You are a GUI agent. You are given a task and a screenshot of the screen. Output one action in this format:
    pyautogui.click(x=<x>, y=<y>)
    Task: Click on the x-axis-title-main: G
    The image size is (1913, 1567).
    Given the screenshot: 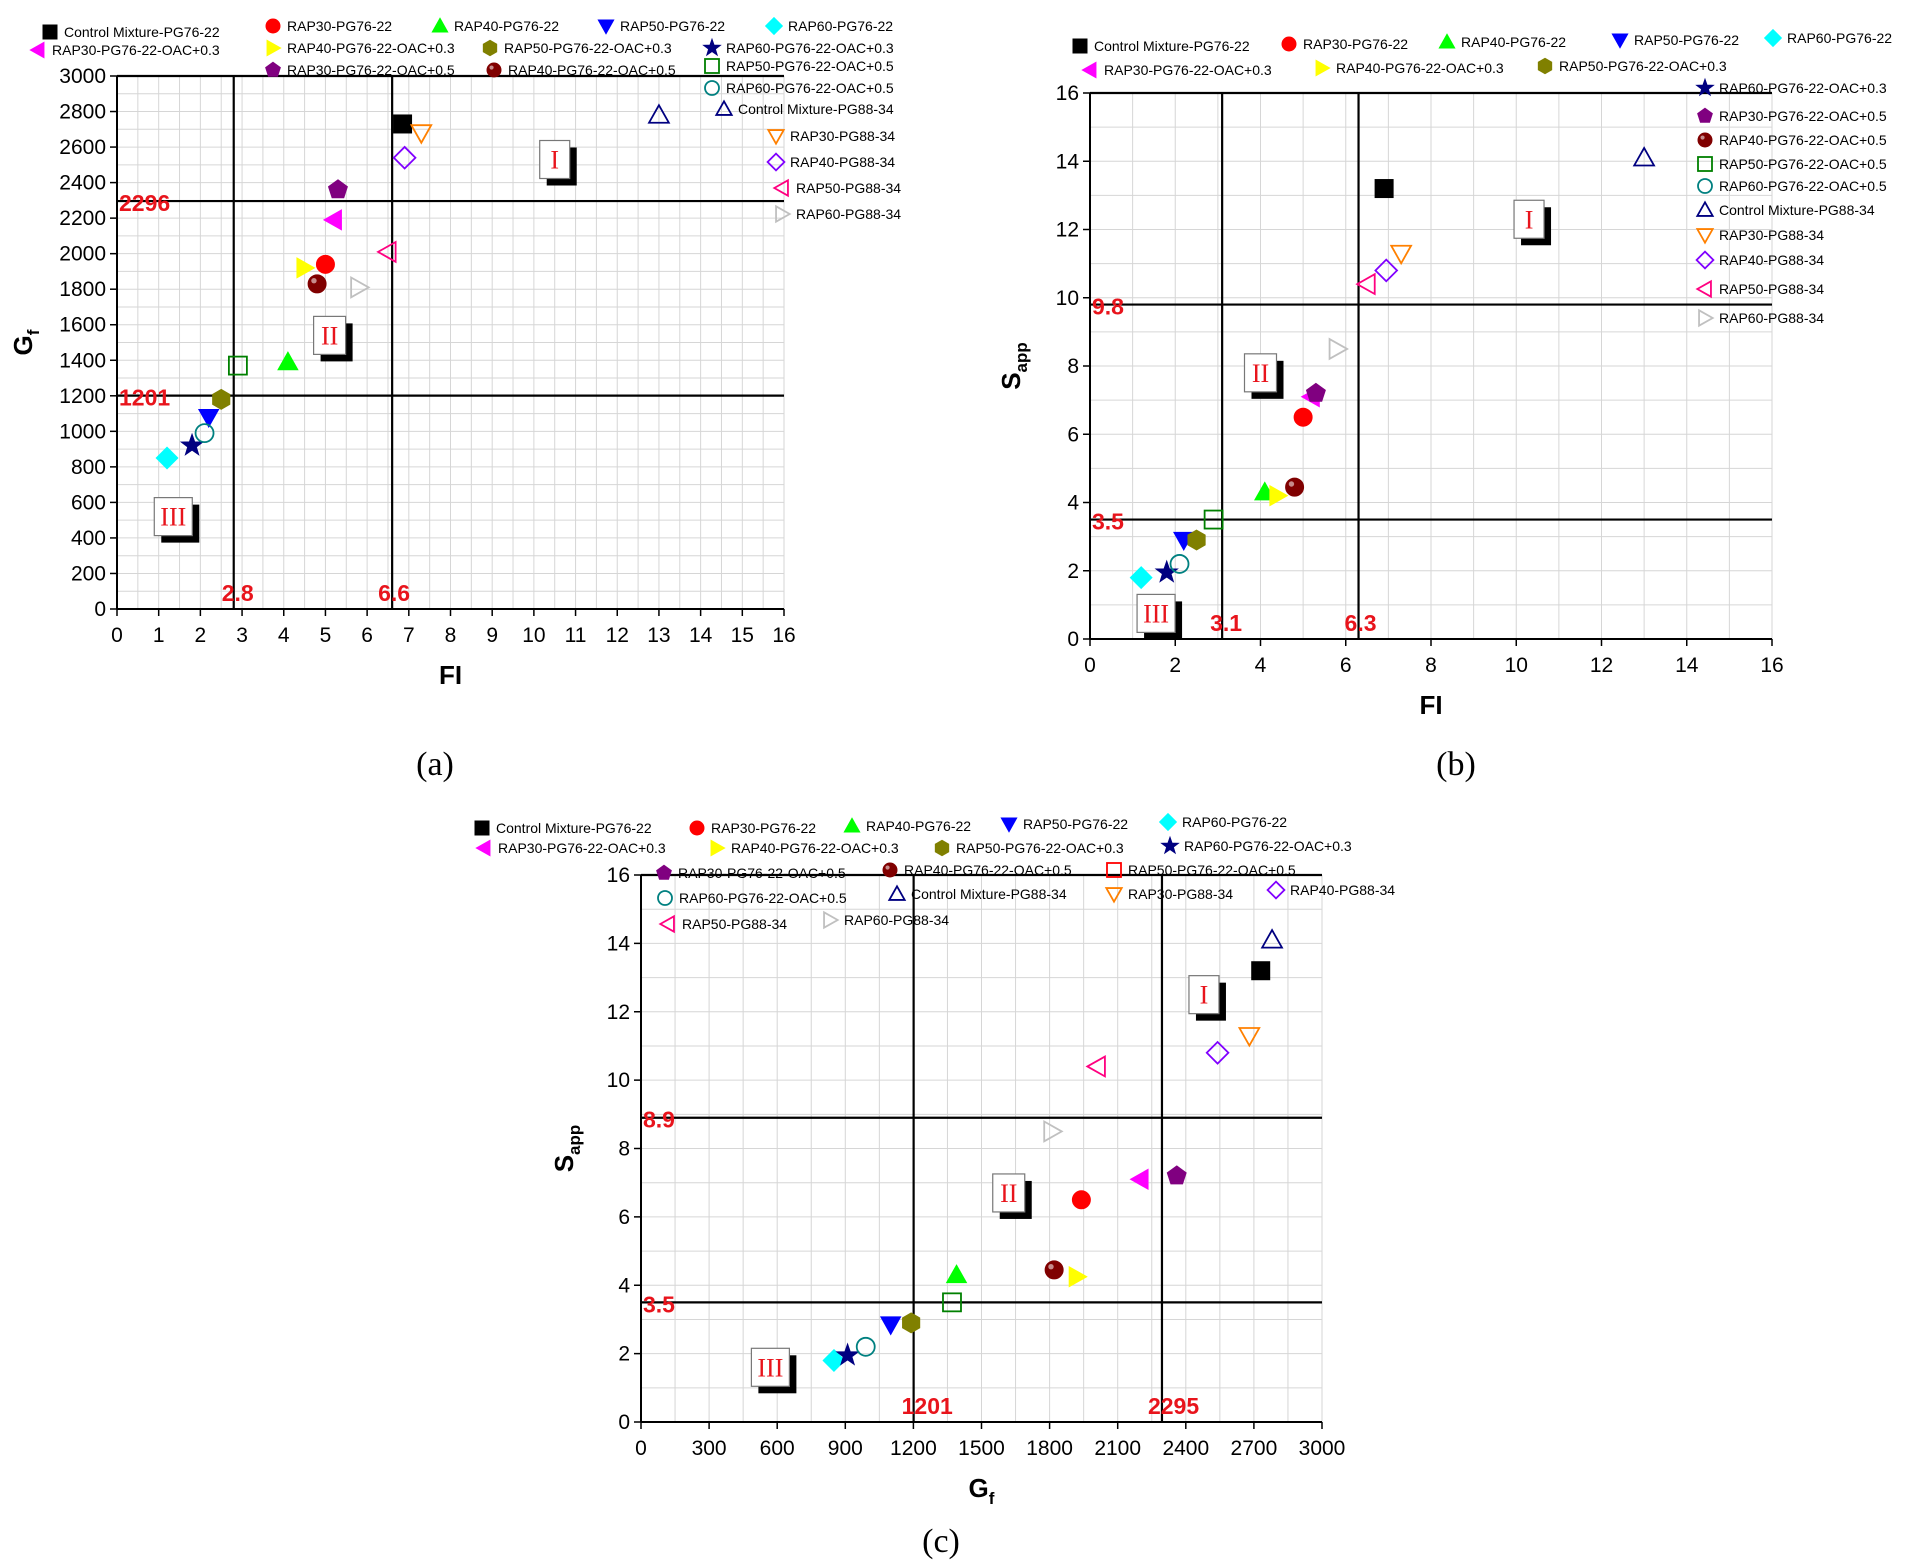 What is the action you would take?
    pyautogui.click(x=979, y=1488)
    